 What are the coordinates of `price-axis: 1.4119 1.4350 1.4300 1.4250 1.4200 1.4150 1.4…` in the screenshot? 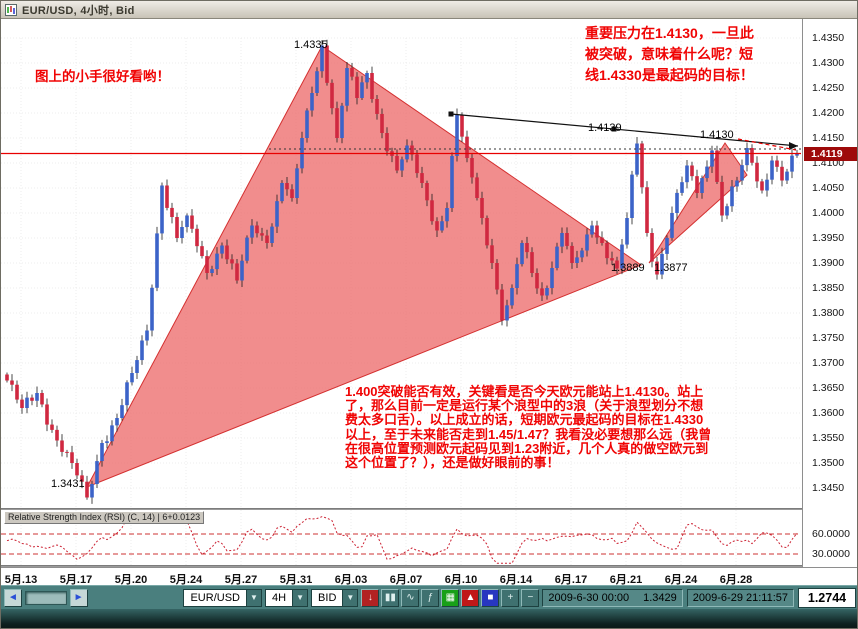 It's located at (829, 293).